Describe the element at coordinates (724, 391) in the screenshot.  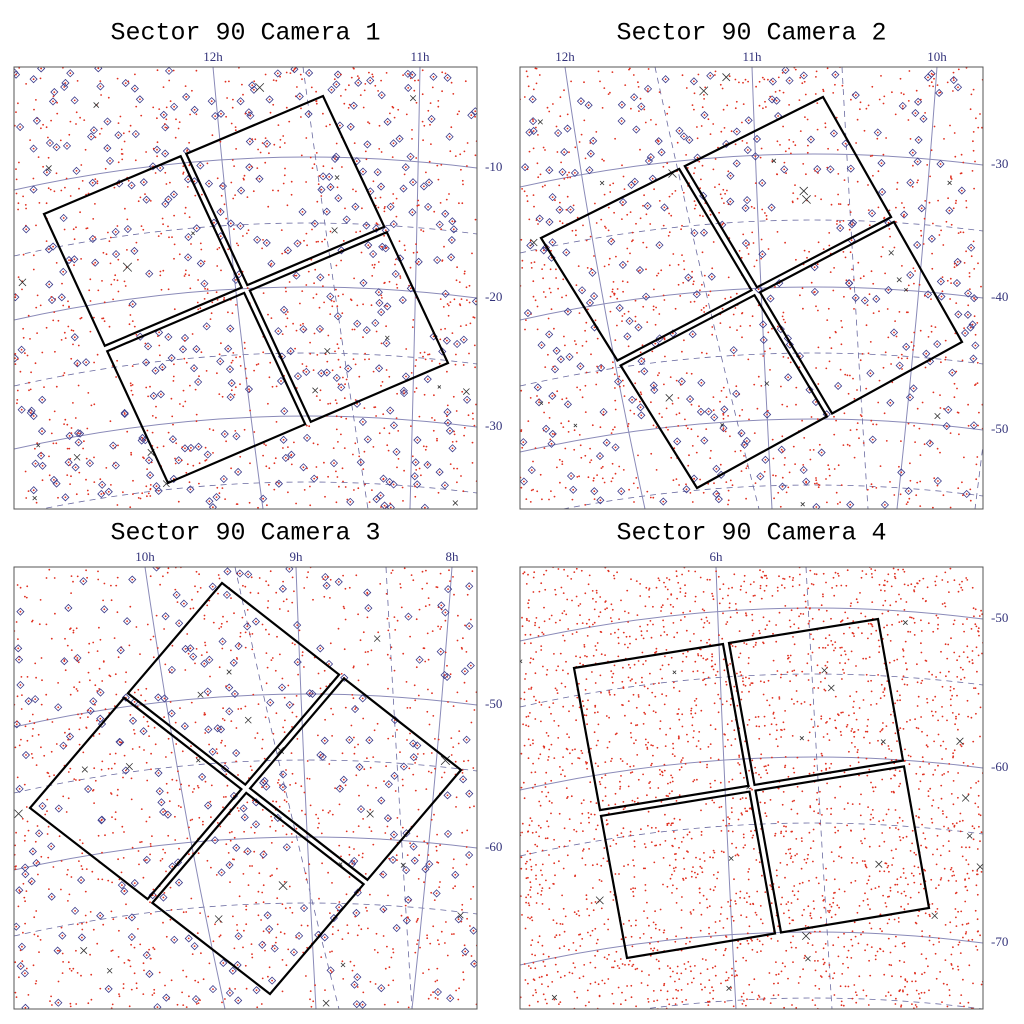
I see `ccd-footprint` at that location.